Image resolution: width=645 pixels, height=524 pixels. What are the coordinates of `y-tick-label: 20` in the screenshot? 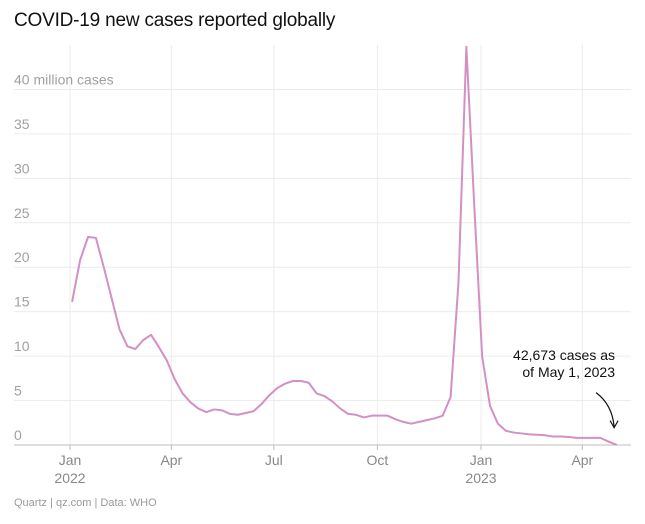 It's located at (22, 257).